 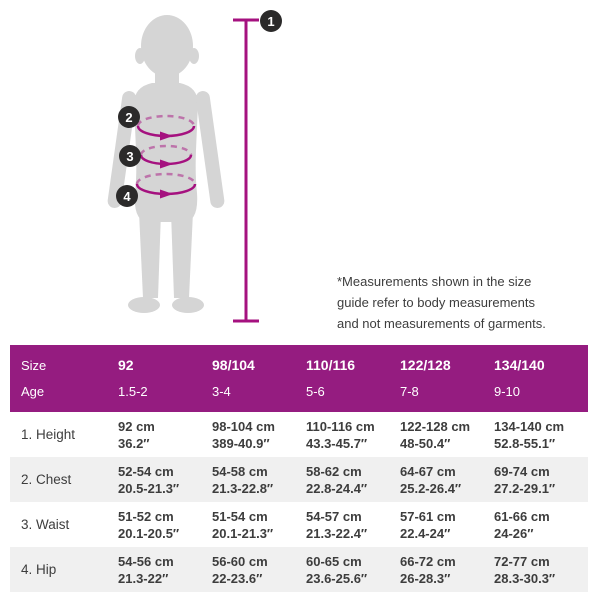 What do you see at coordinates (240, 561) in the screenshot?
I see `cm-value: 56-60 cm` at bounding box center [240, 561].